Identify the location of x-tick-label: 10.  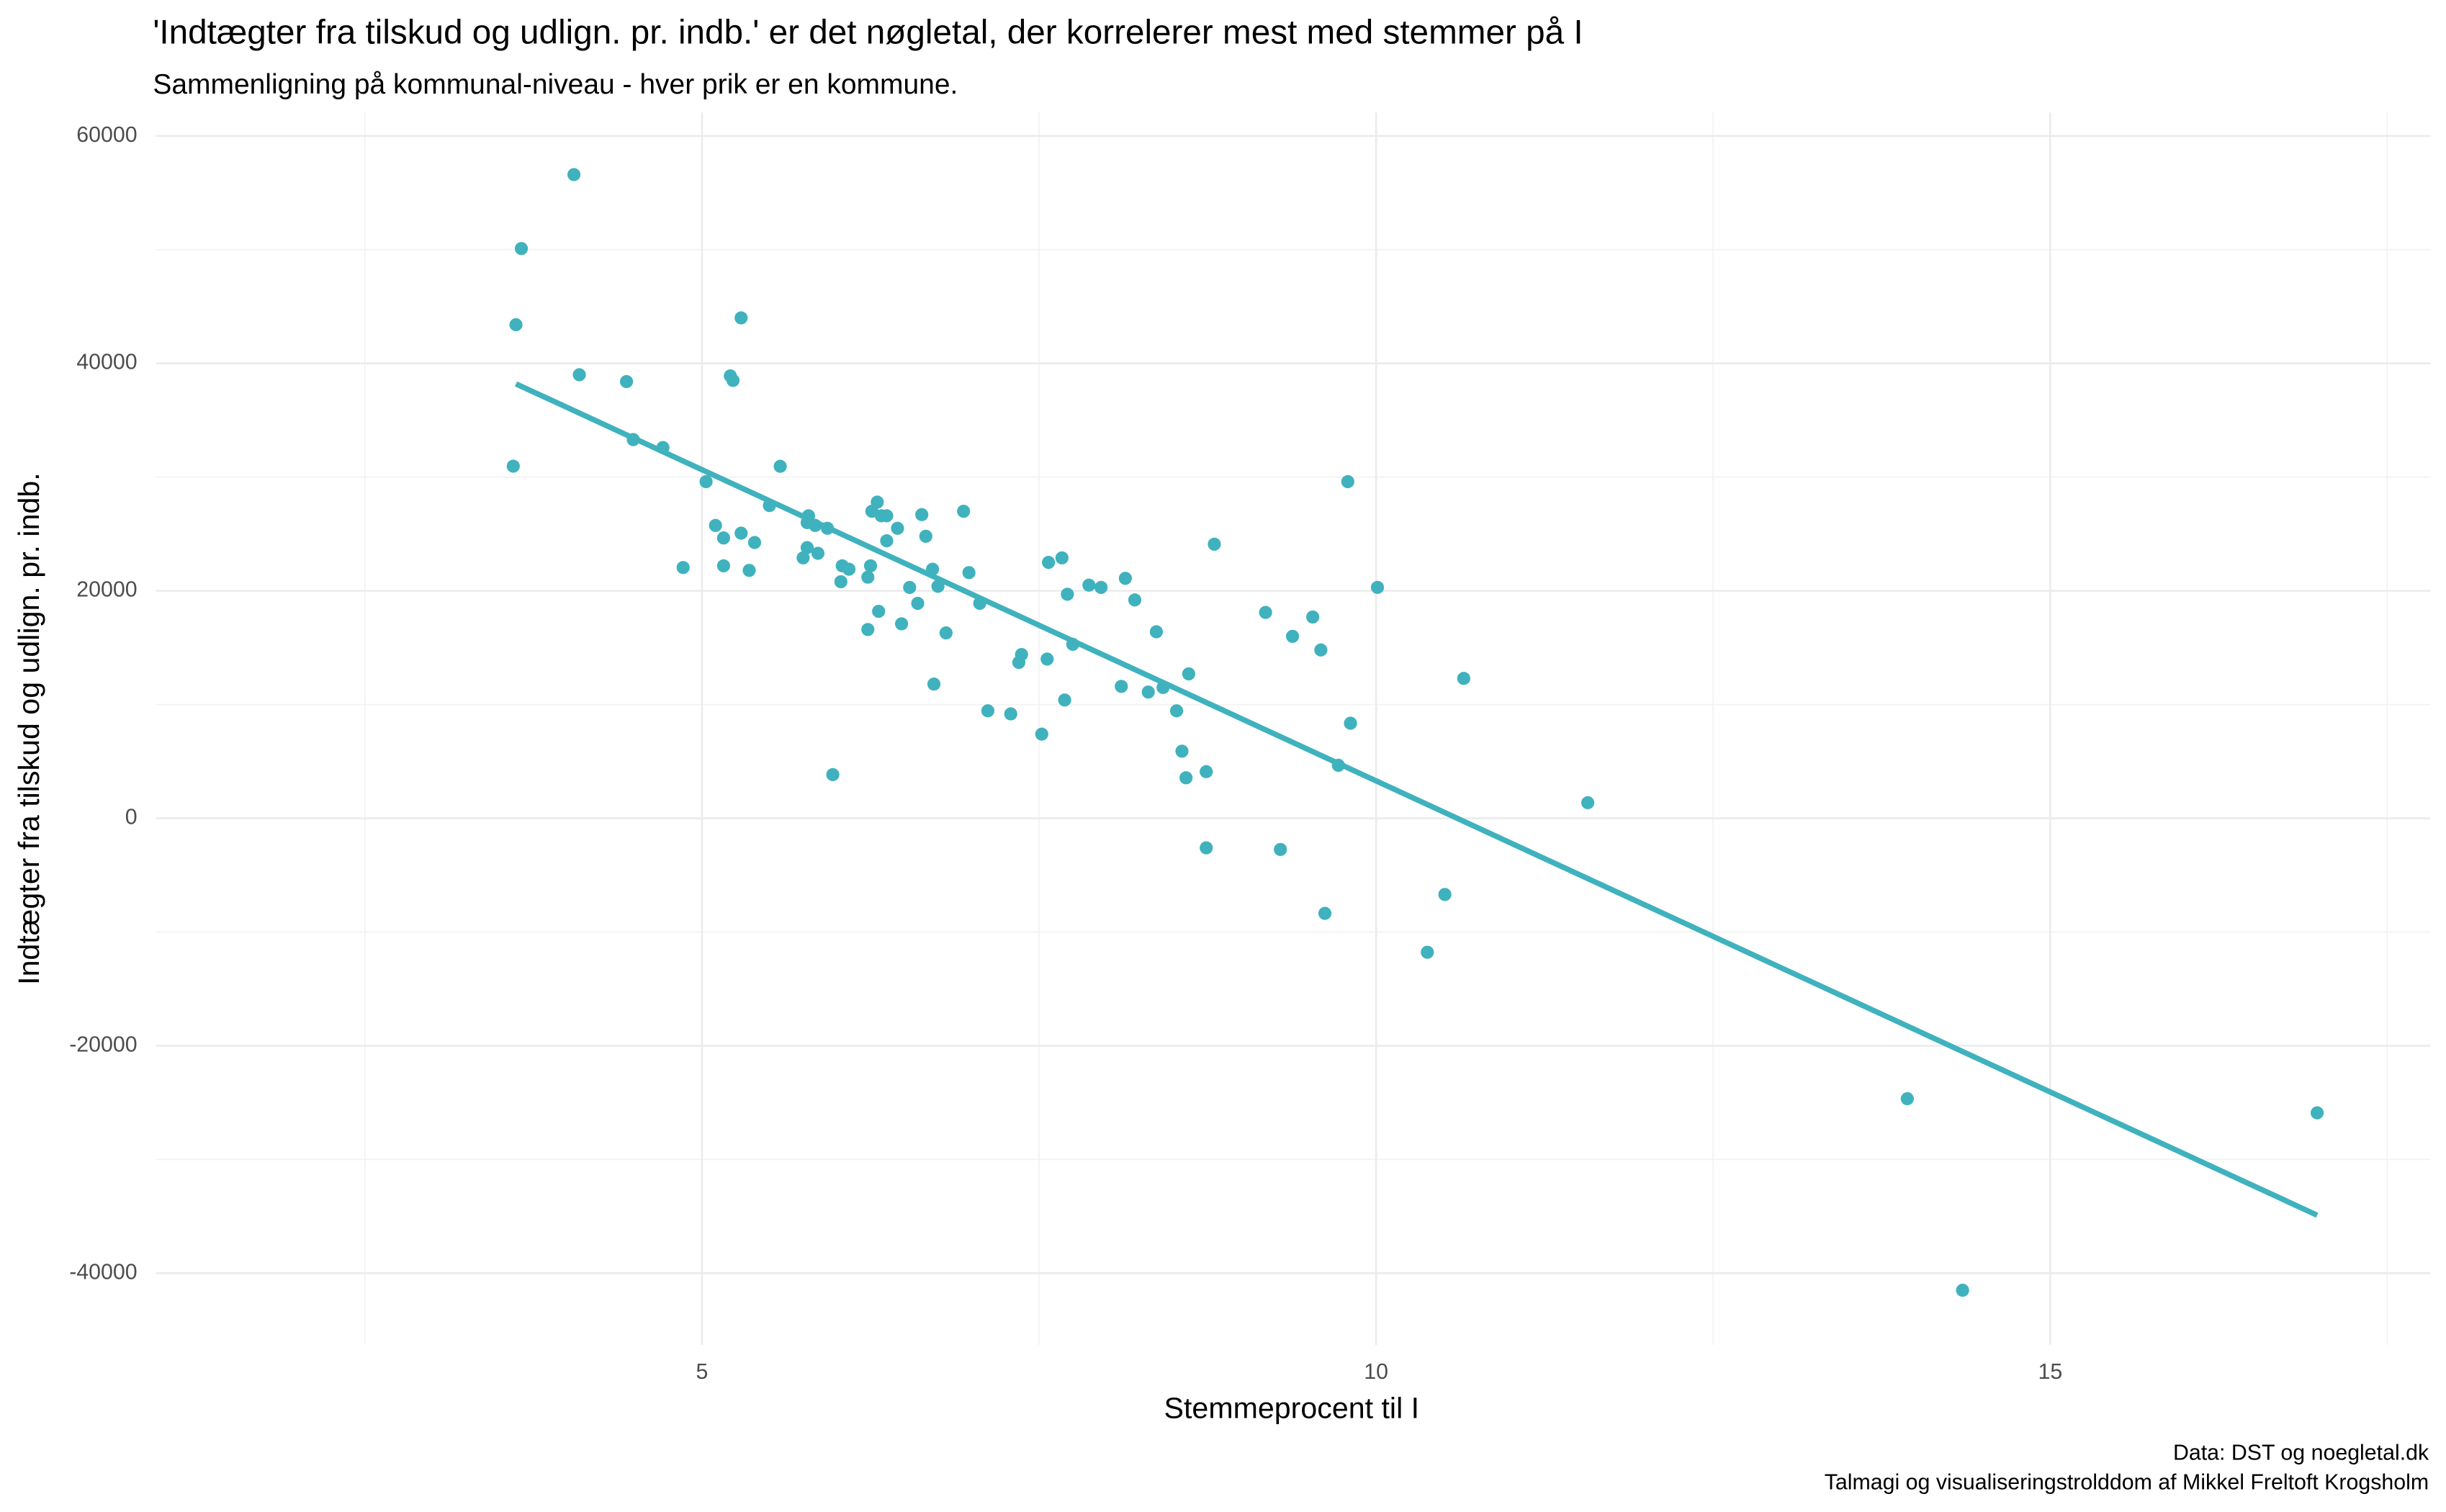
(1376, 1372).